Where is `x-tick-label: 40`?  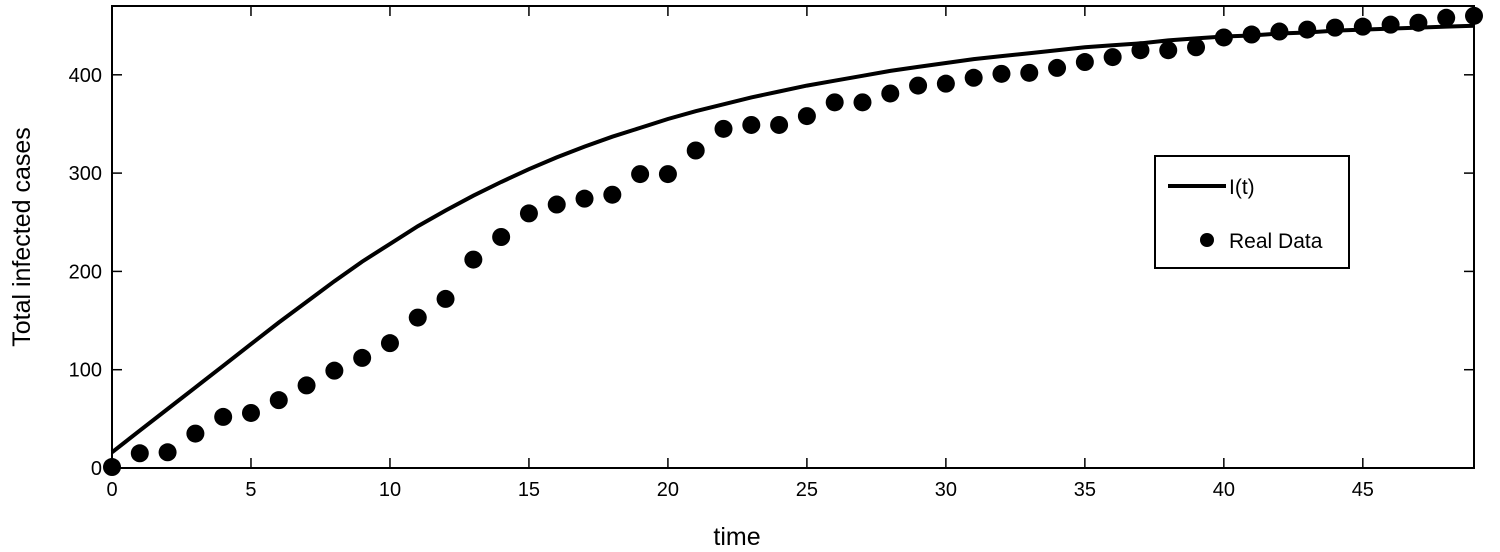
x-tick-label: 40 is located at coordinates (1224, 490).